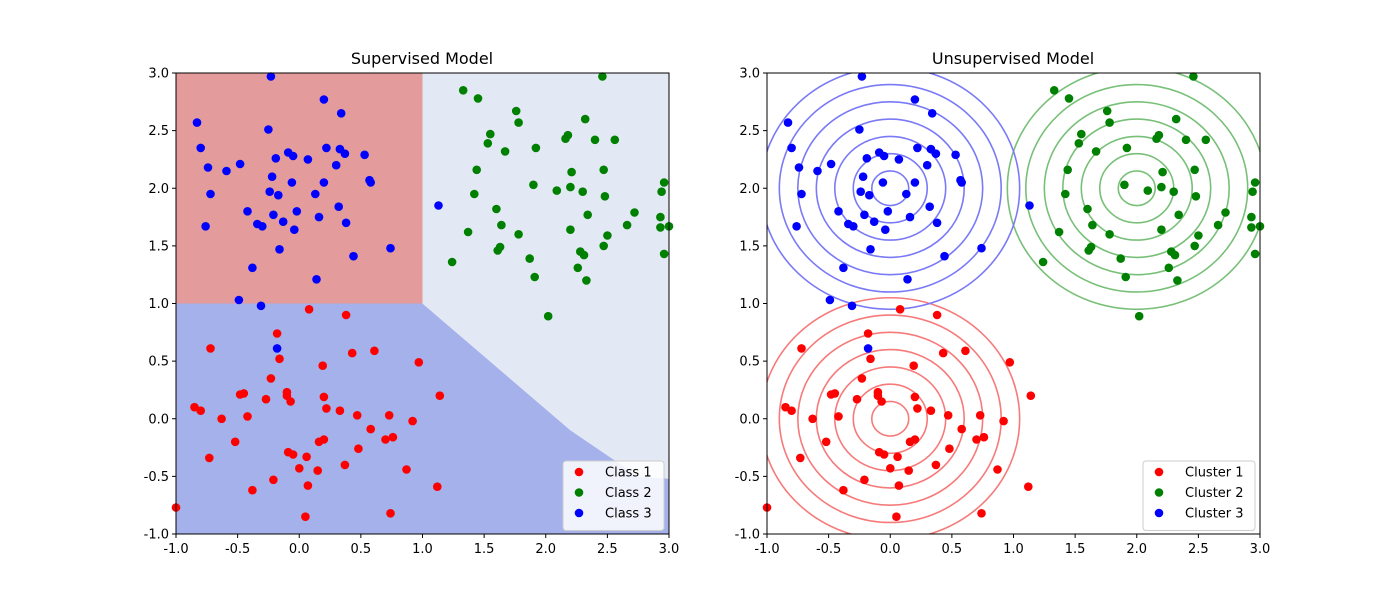 This screenshot has width=1400, height=604. Describe the element at coordinates (628, 493) in the screenshot. I see `legend-label-class-2: Class 2` at that location.